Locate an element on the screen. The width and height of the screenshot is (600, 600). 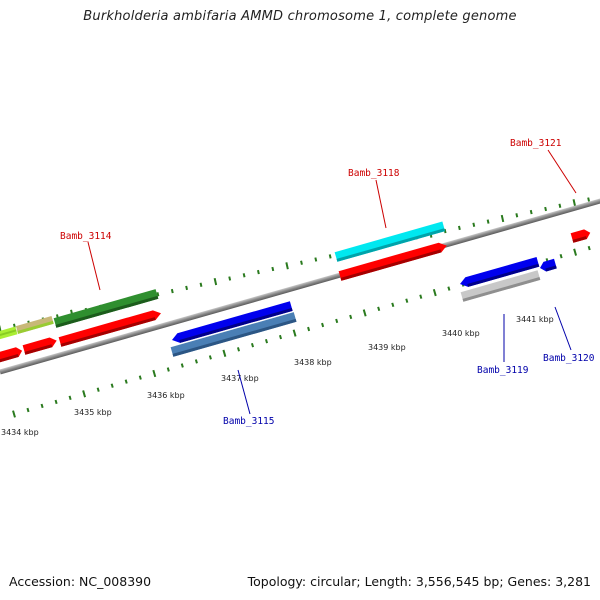
gene-label-bamb-3120: Bamb_3120 is located at coordinates (569, 358).